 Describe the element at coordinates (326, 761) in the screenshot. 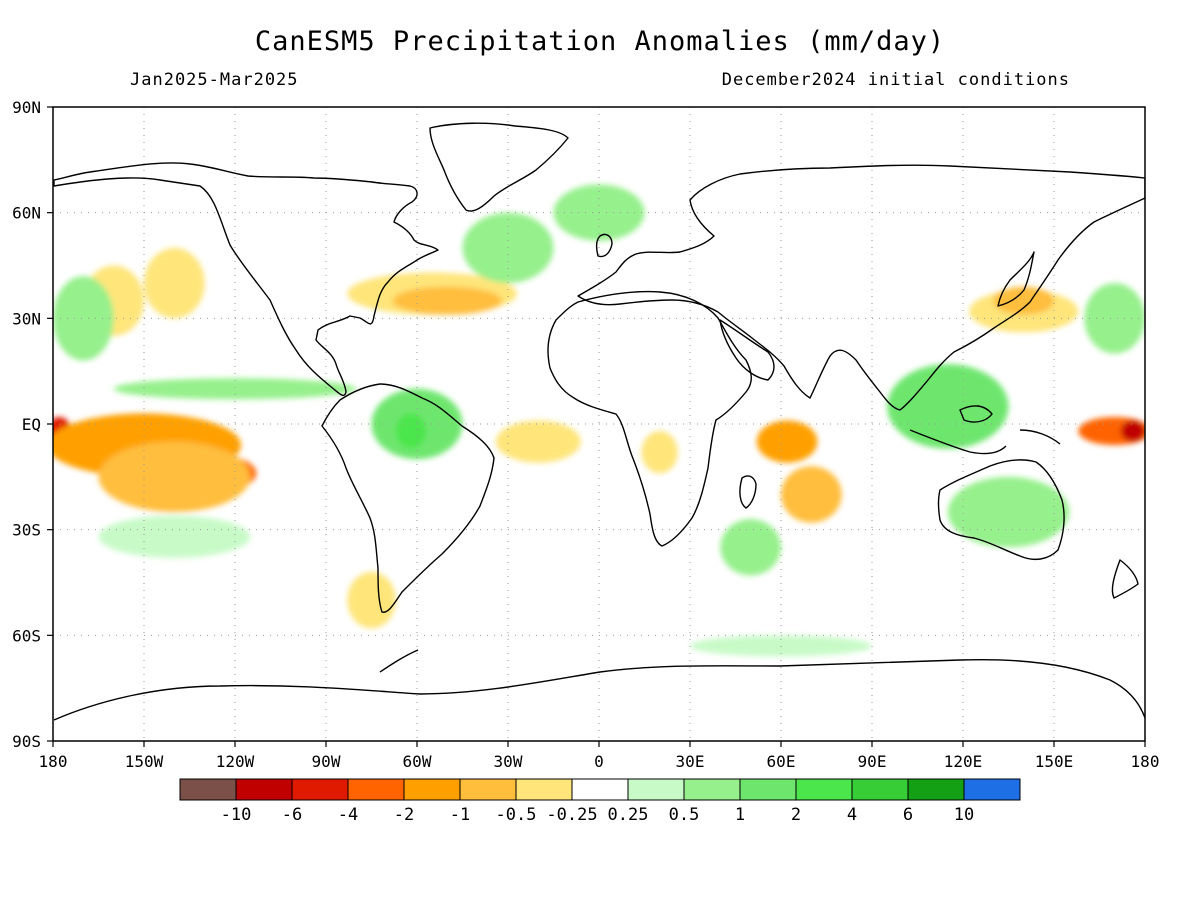

I see `lon-tick-label: 90W` at that location.